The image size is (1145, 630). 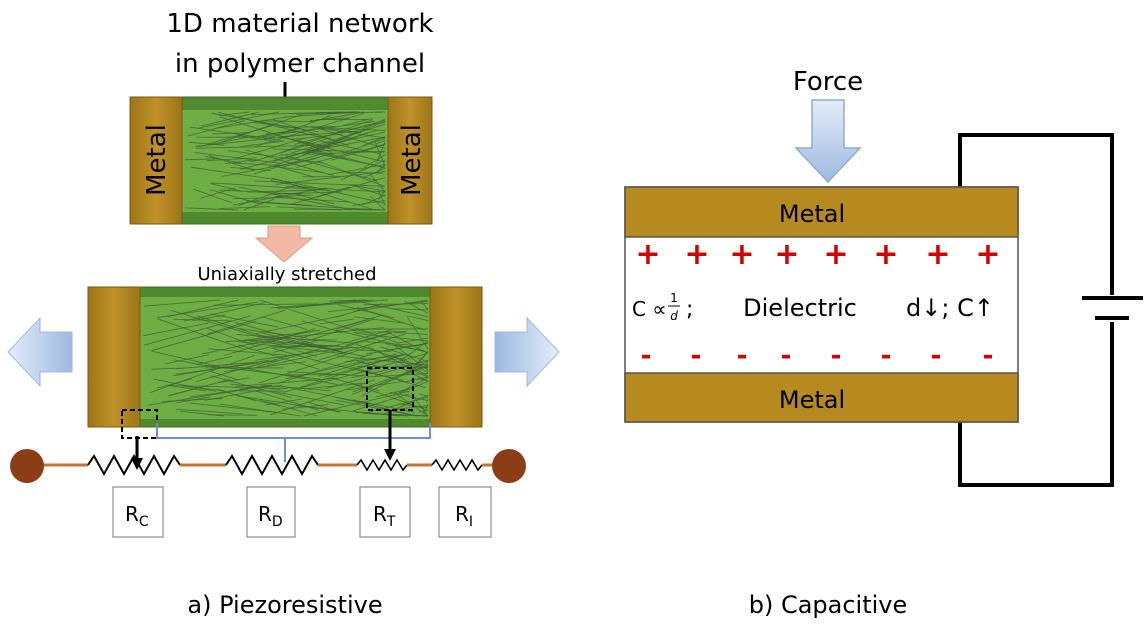 What do you see at coordinates (284, 605) in the screenshot?
I see `panel-a-caption: a) Piezoresistive` at bounding box center [284, 605].